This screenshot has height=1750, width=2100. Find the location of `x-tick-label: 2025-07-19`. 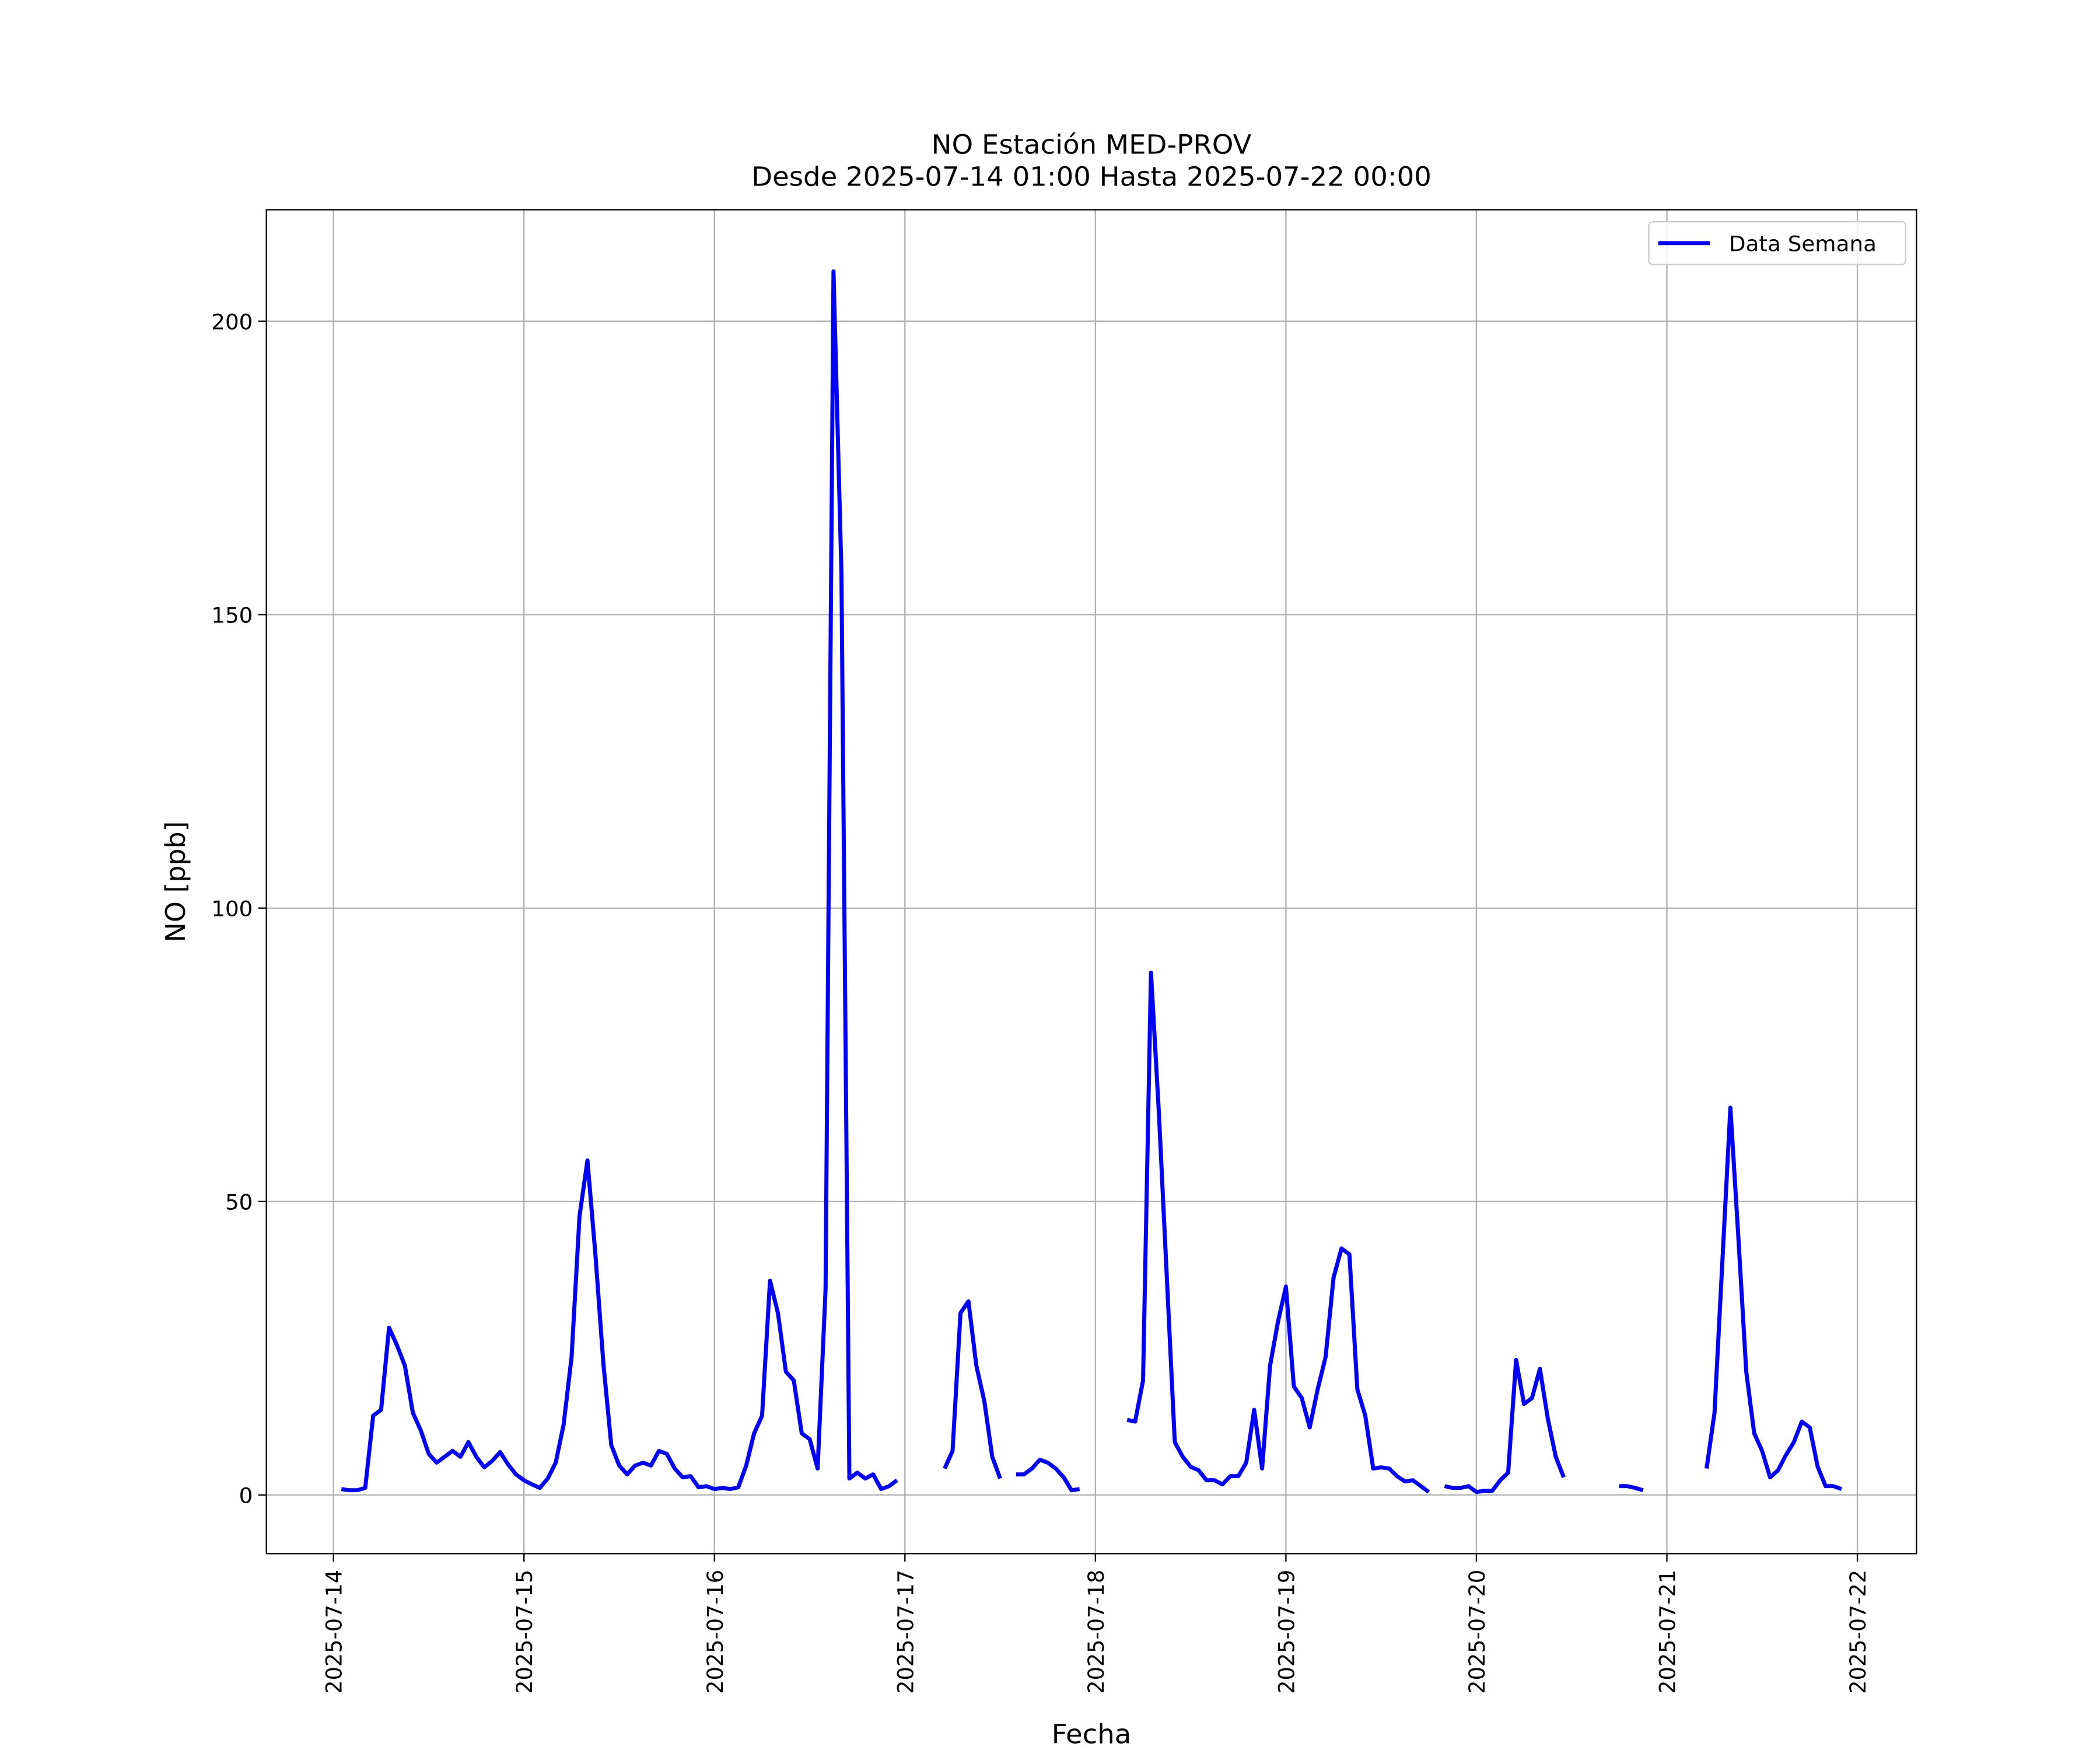

x-tick-label: 2025-07-19 is located at coordinates (1286, 1632).